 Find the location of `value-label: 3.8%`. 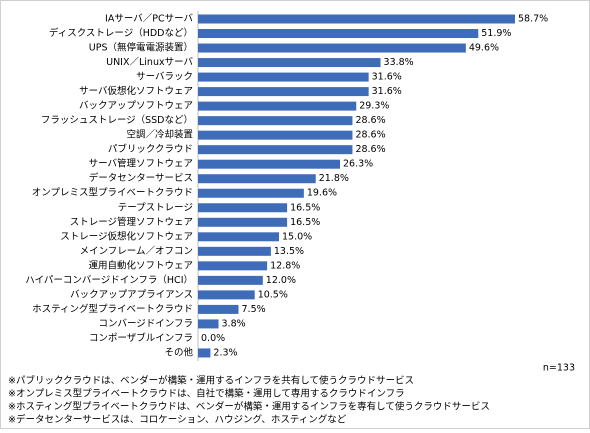

value-label: 3.8% is located at coordinates (234, 323).